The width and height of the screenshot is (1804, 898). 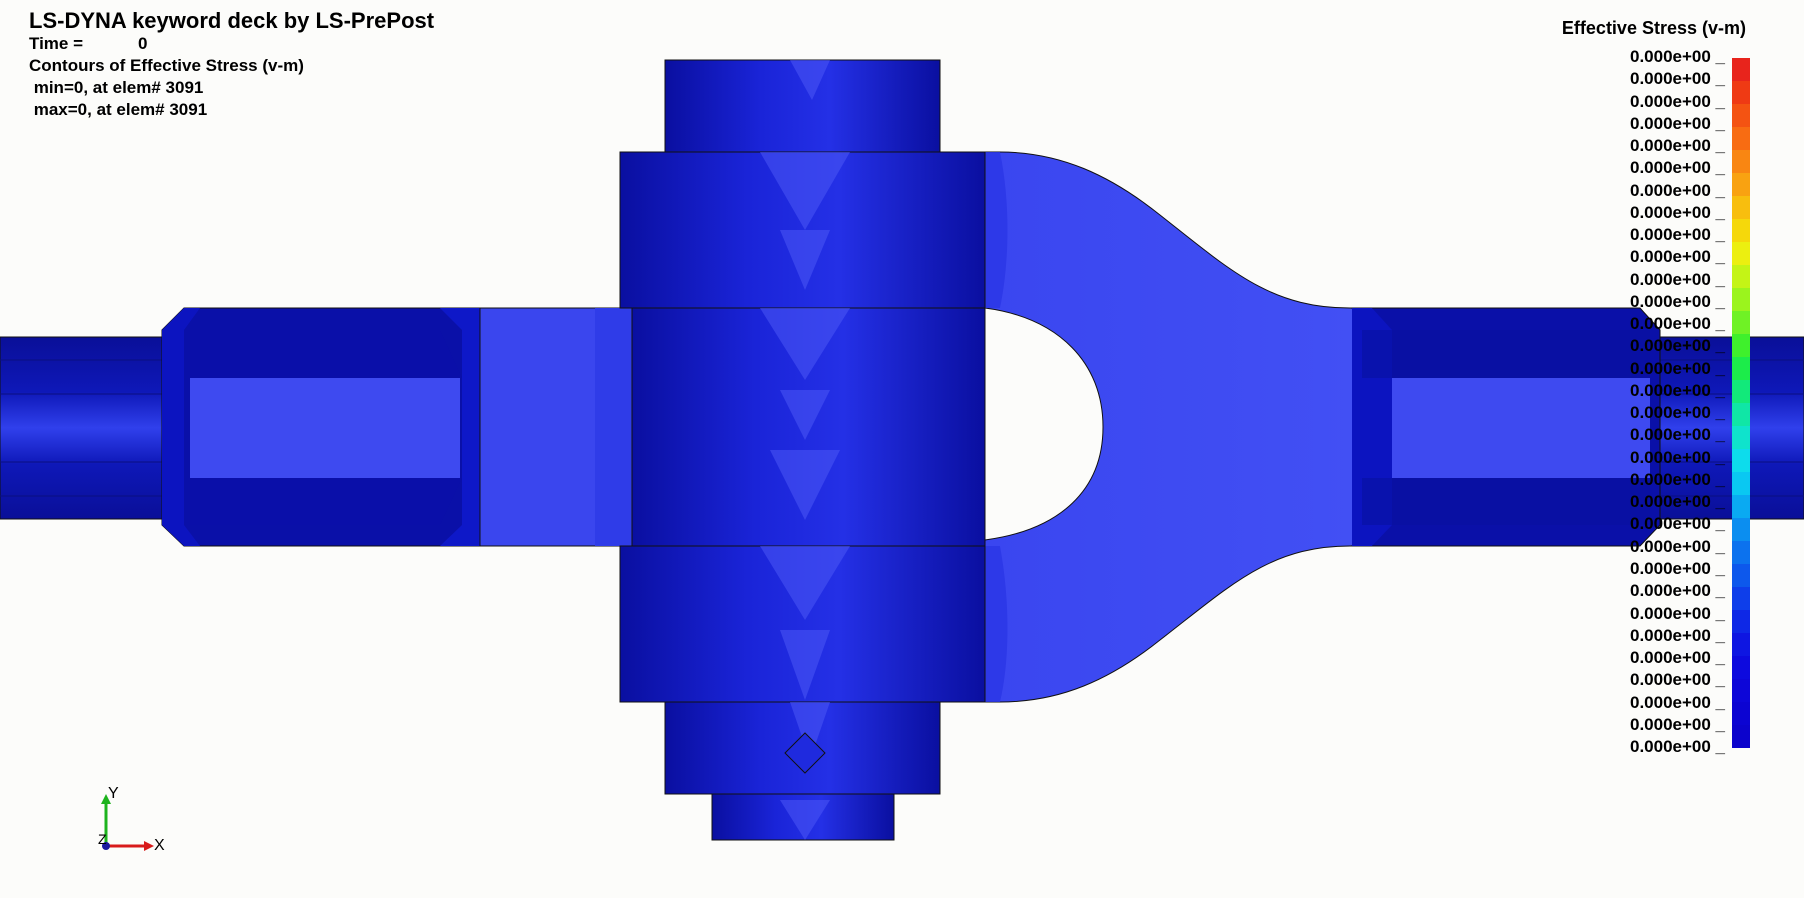 What do you see at coordinates (805, 753) in the screenshot?
I see `pin-hole-marker` at bounding box center [805, 753].